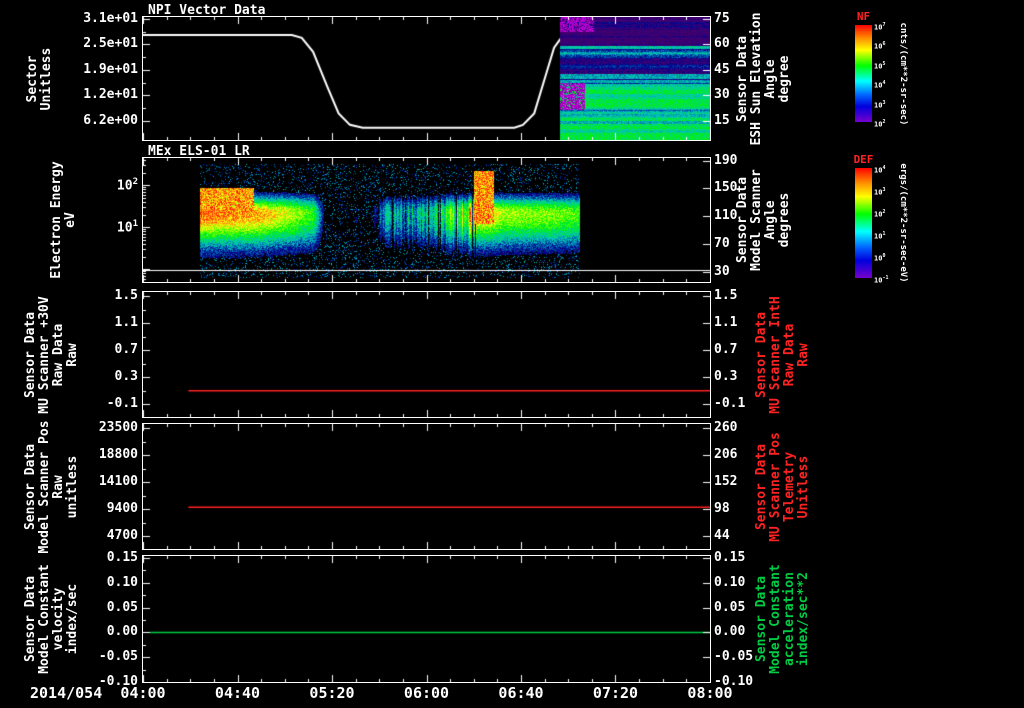 Image resolution: width=1024 pixels, height=708 pixels. What do you see at coordinates (66, 693) in the screenshot?
I see `date-label: 2014/054` at bounding box center [66, 693].